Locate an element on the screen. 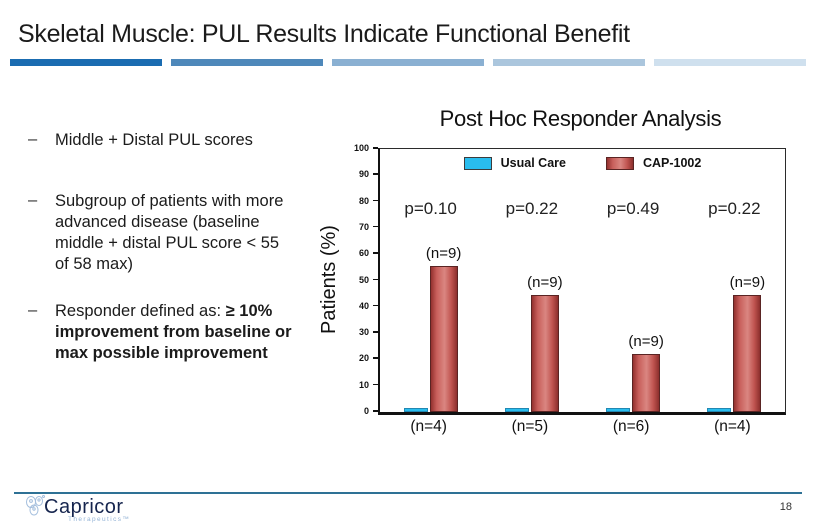  y-tick-label: 90 is located at coordinates (363, 174).